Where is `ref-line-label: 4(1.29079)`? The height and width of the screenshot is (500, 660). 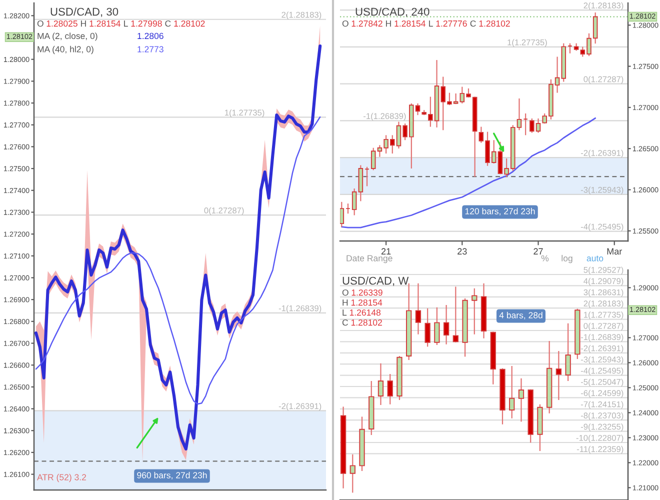
ref-line-label: 4(1.29079) is located at coordinates (604, 282).